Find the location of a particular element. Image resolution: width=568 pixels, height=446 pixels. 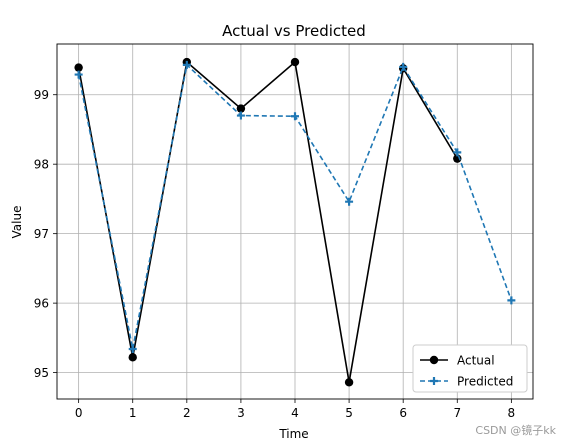

legend: Actual Predicted is located at coordinates (470, 368).